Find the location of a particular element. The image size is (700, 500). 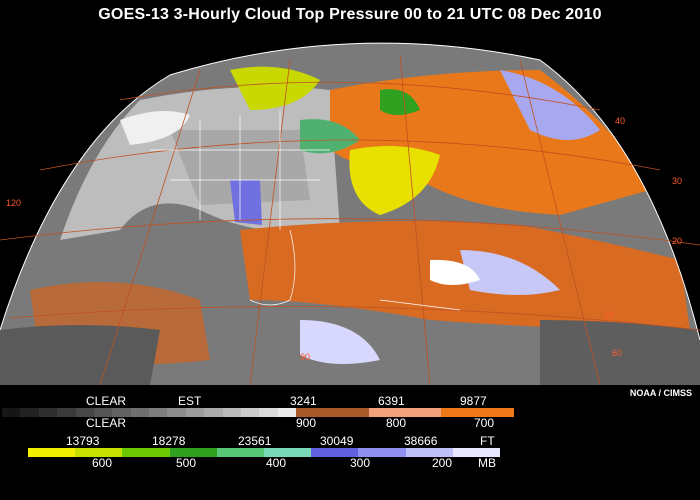

legend-label-ft: FT is located at coordinates (487, 441).